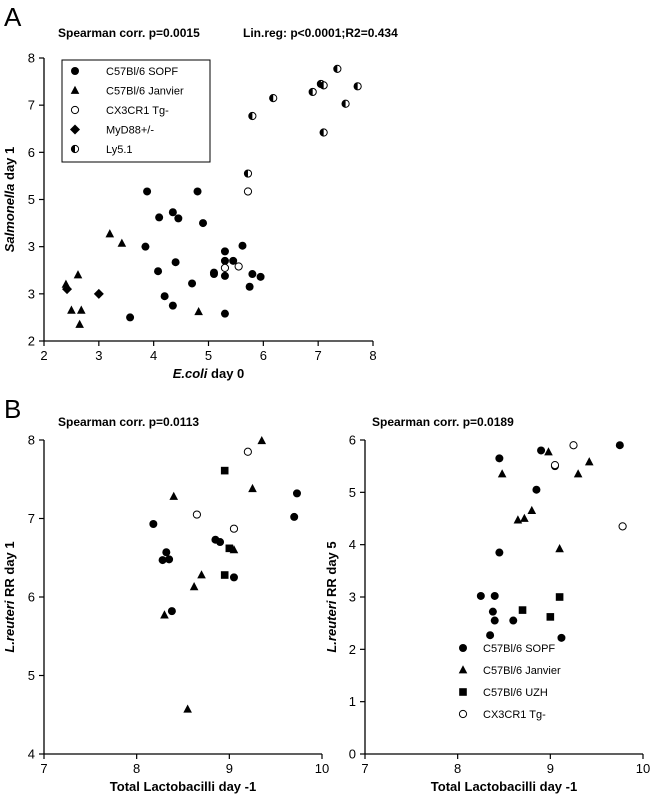 The image size is (653, 800). Describe the element at coordinates (352, 649) in the screenshot. I see `y-tick-label: 2` at that location.